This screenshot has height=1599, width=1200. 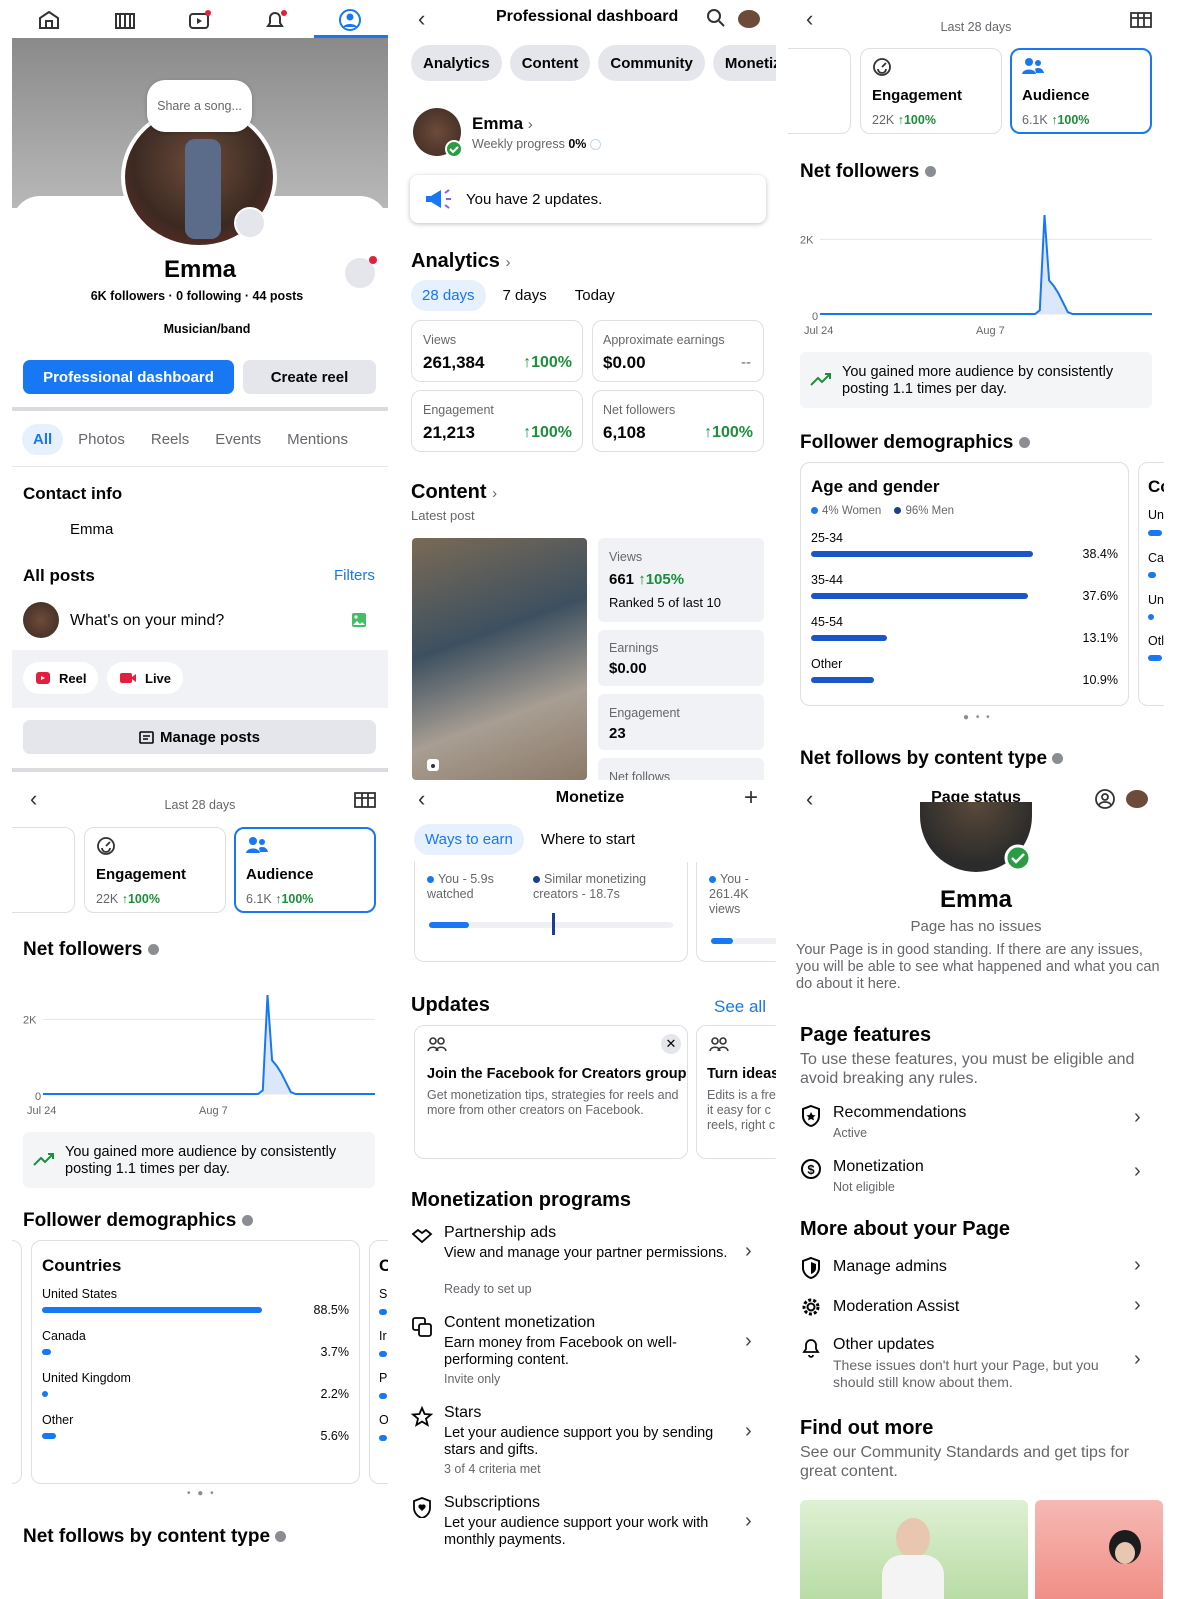 I want to click on views-card-partial: You - 261.4K views, so click(x=736, y=912).